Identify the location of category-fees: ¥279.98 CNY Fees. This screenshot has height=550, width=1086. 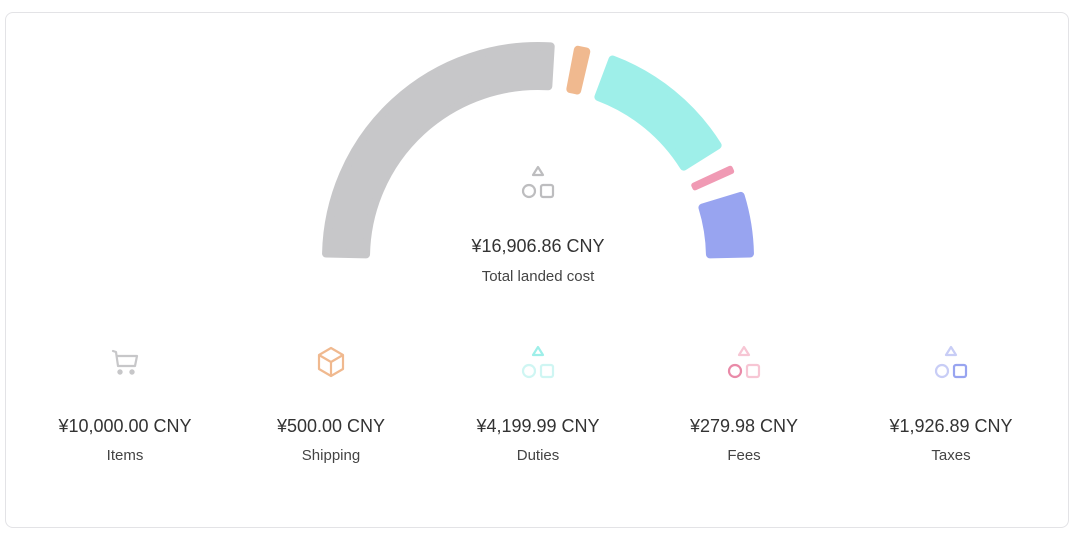
(744, 404).